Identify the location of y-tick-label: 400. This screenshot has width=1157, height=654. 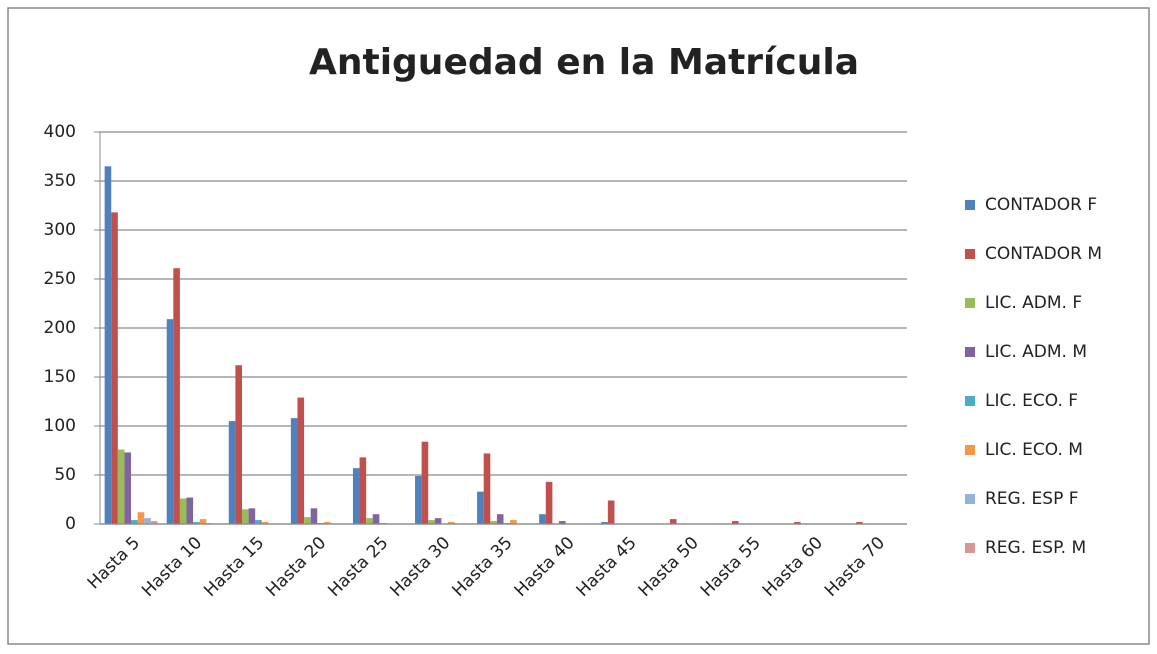
(60, 132).